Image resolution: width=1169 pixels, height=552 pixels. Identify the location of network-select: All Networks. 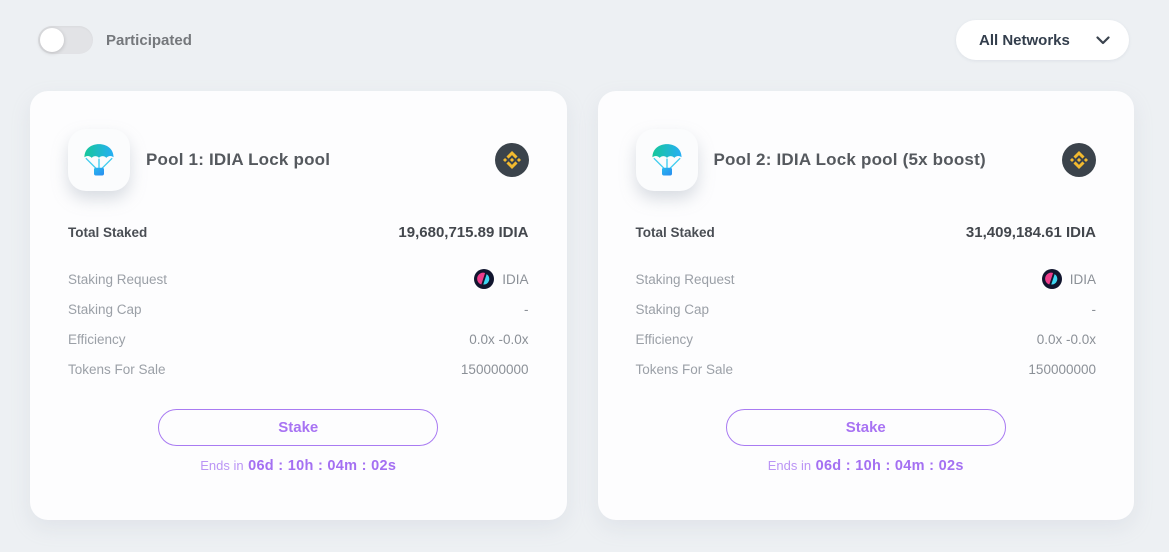
(1042, 40).